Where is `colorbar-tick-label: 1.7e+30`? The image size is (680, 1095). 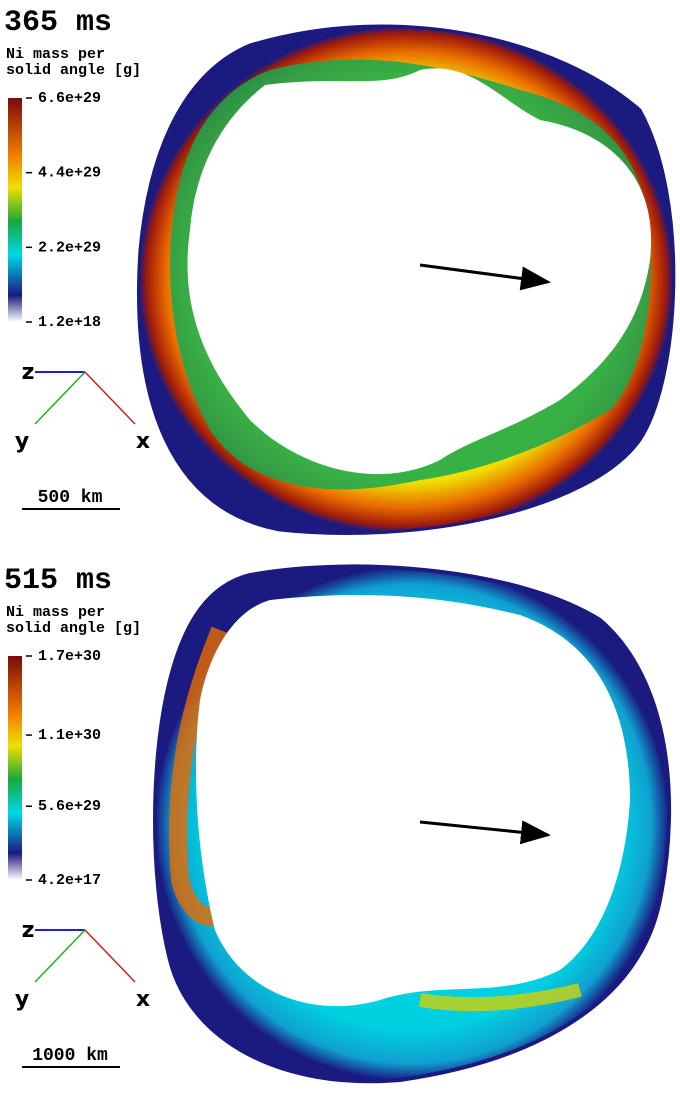
colorbar-tick-label: 1.7e+30 is located at coordinates (69, 656).